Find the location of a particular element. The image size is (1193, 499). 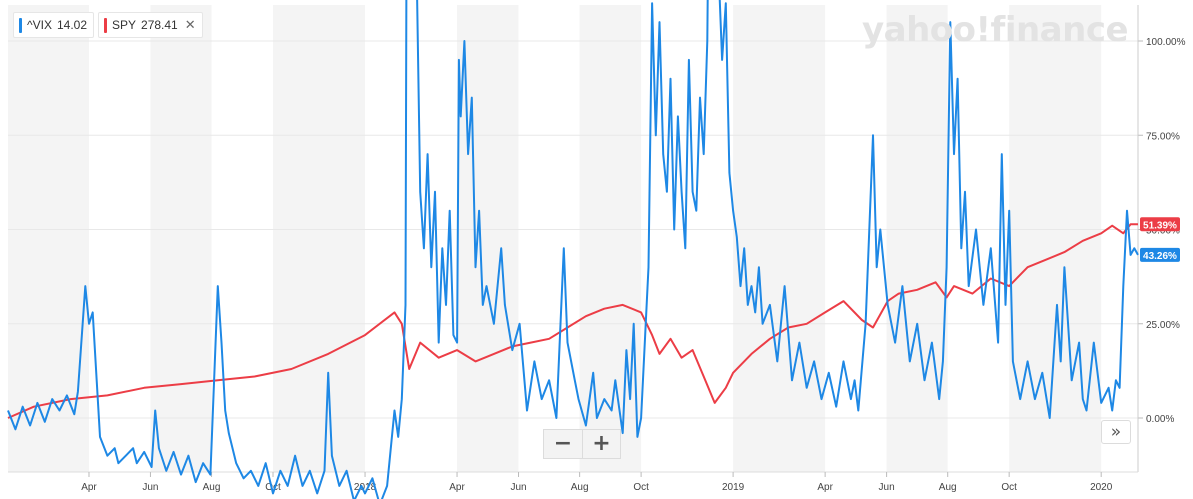

legend-vix-symbol: ^VIX is located at coordinates (39, 25).